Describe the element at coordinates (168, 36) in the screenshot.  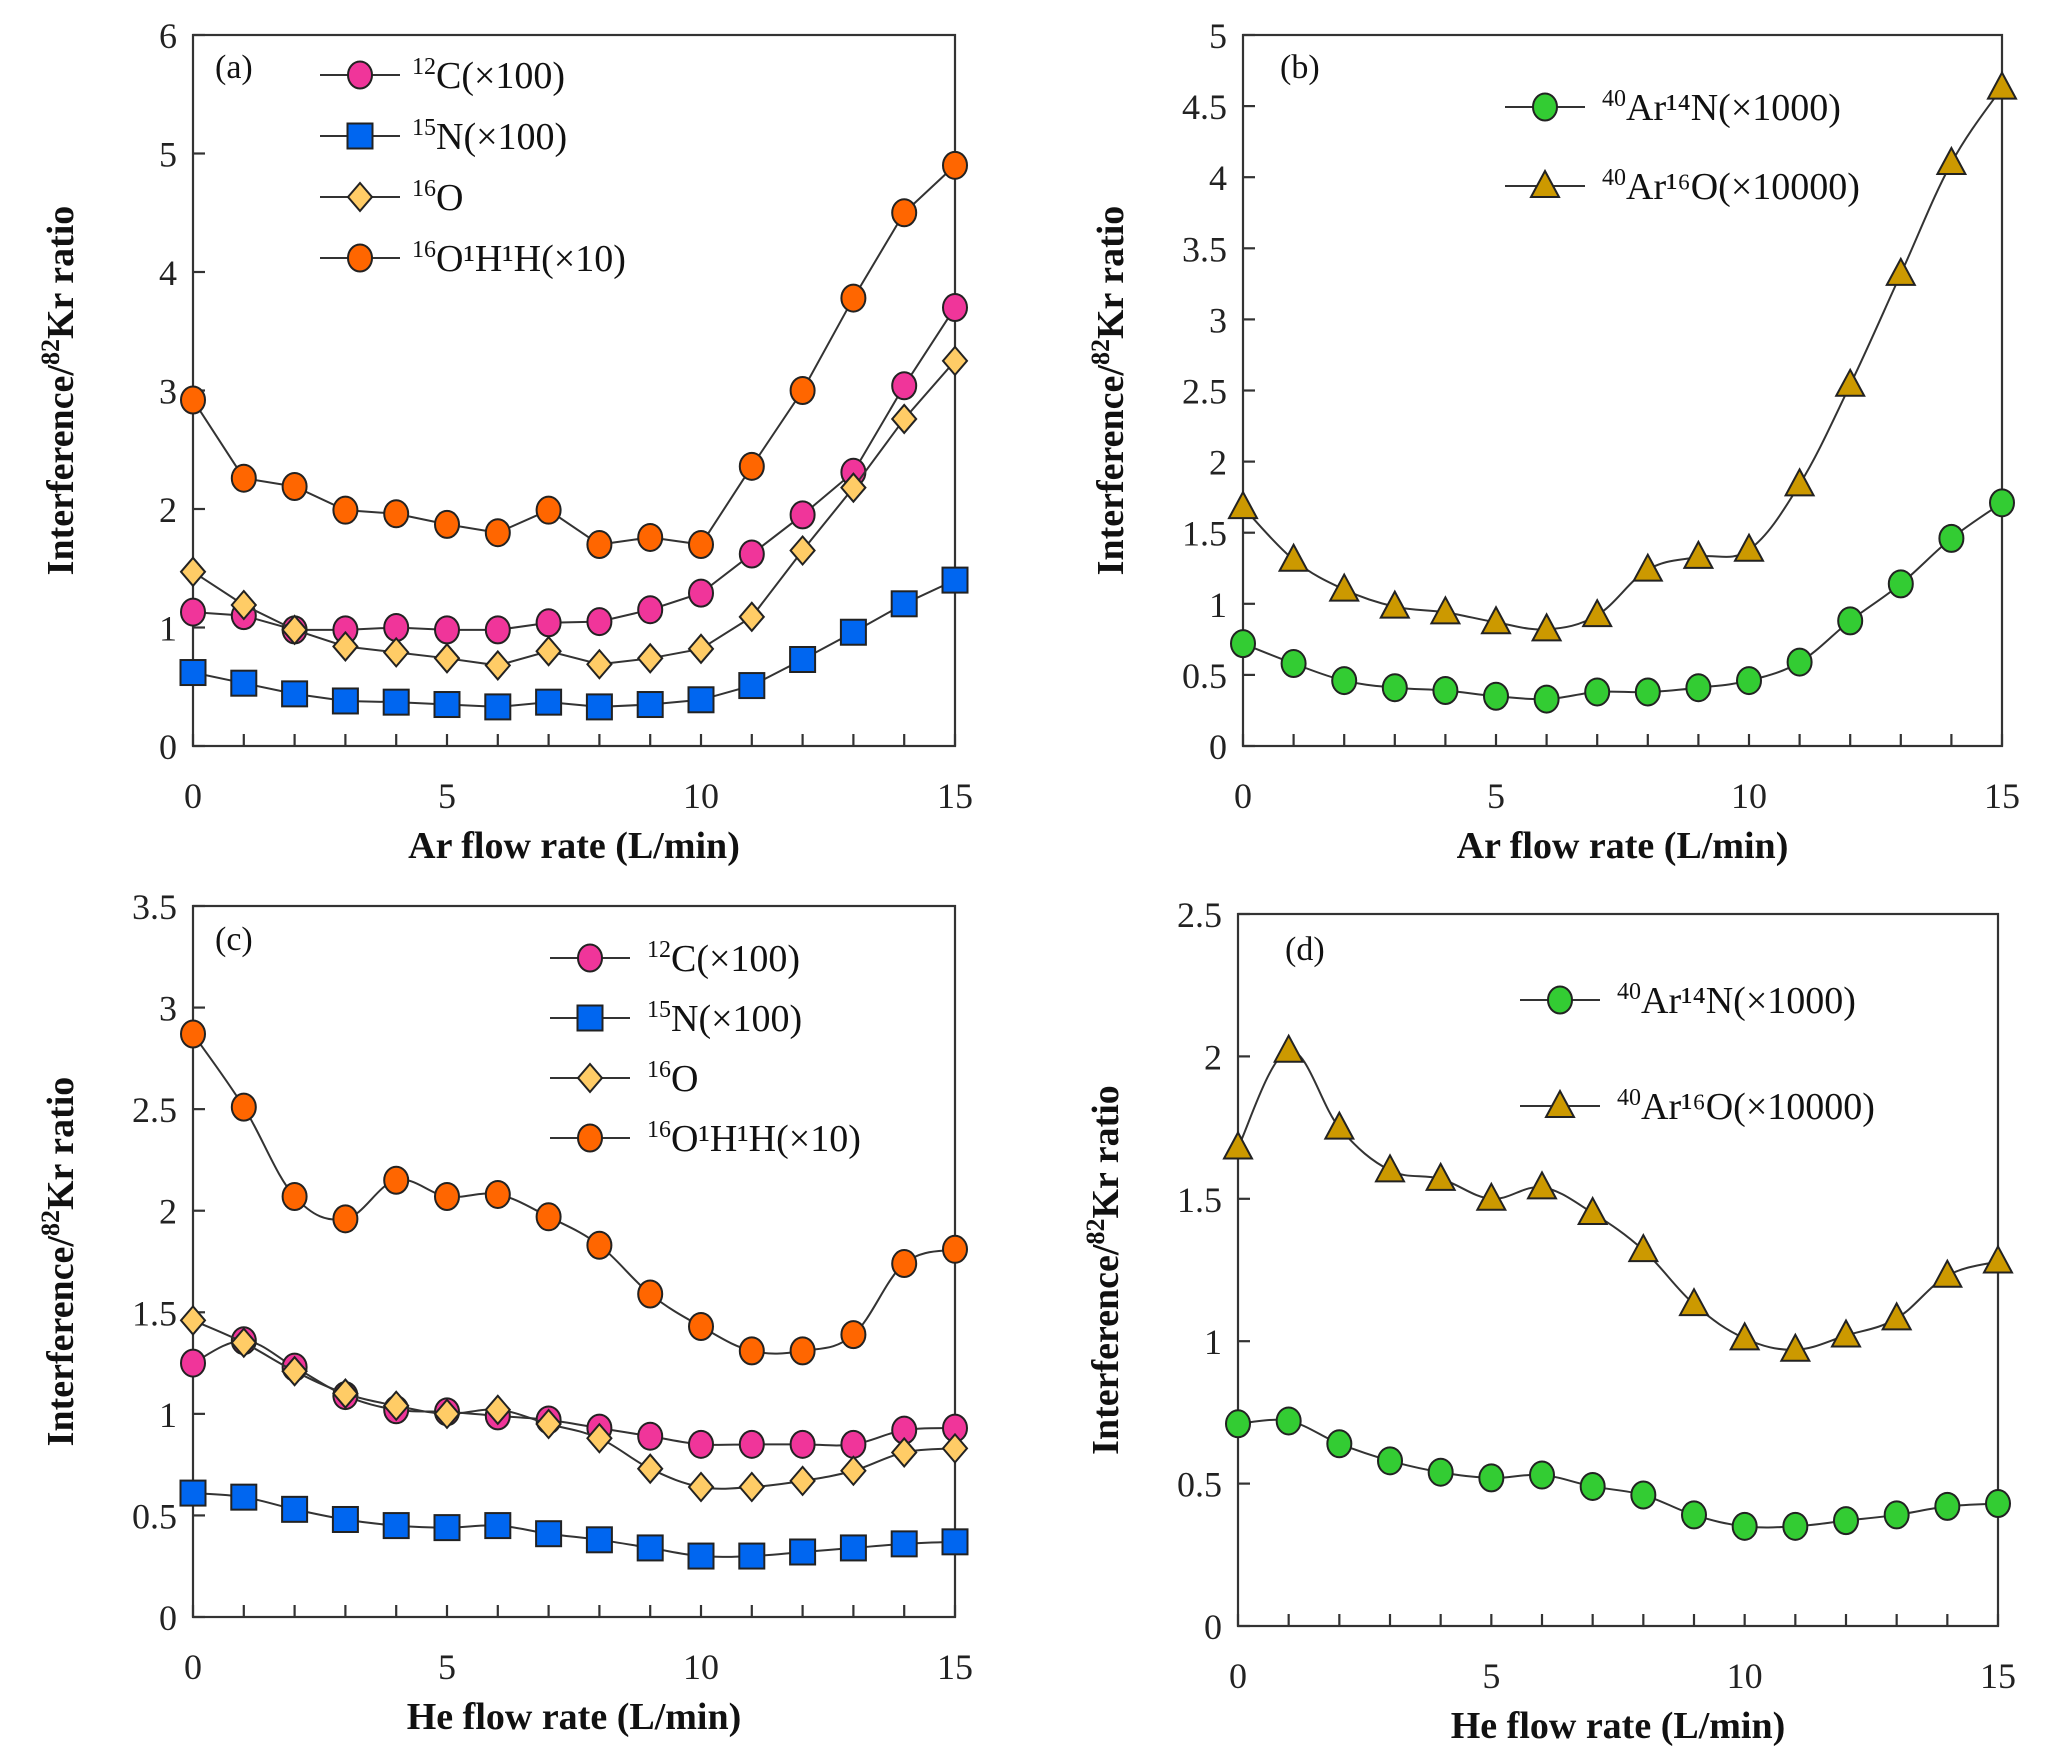
I see `y-tick-label: 6` at that location.